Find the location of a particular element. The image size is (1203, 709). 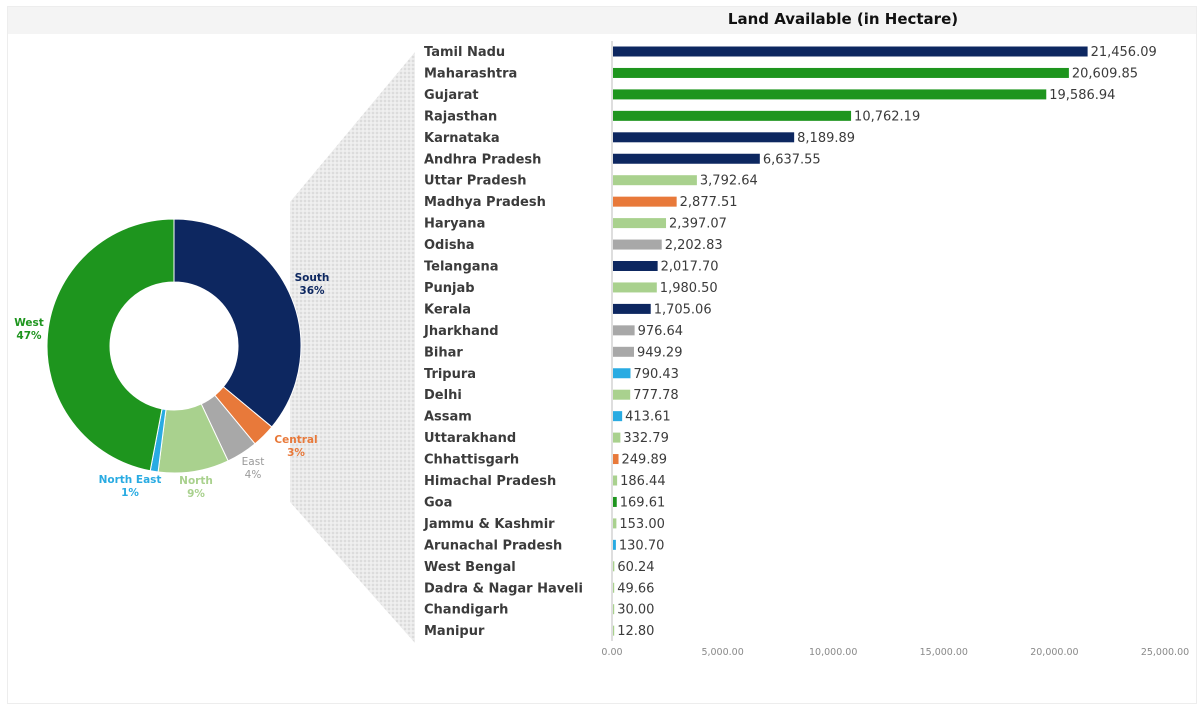

category-label-chandigarh: Chandigarh is located at coordinates (466, 610).